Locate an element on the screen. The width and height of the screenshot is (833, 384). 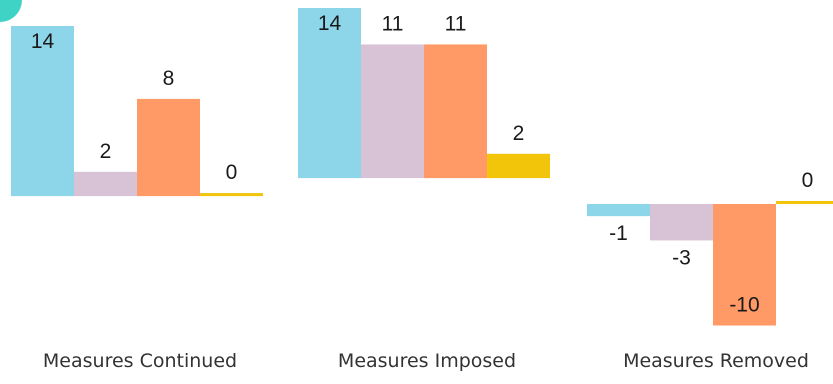
value-label-1-0: 14 is located at coordinates (330, 23).